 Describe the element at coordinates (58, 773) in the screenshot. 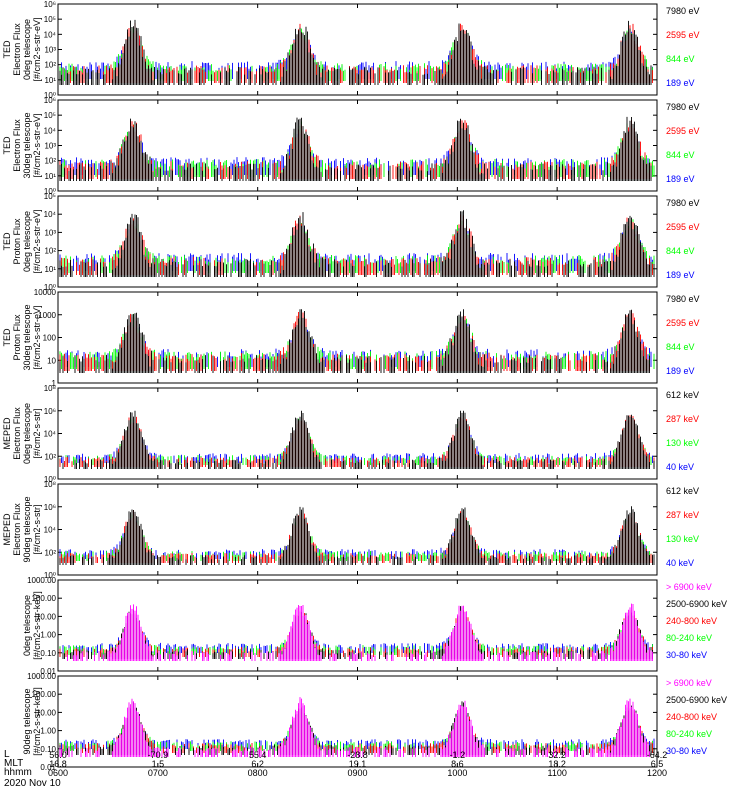

I see `x-tick-label-time: 0600` at that location.